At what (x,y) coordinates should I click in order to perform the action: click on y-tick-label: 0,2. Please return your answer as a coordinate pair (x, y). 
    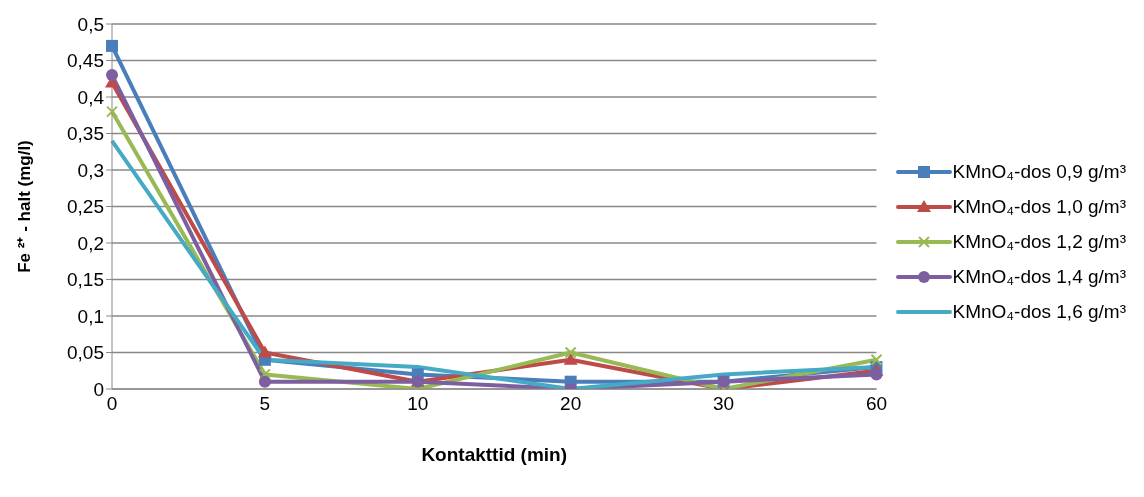
    Looking at the image, I should click on (90, 243).